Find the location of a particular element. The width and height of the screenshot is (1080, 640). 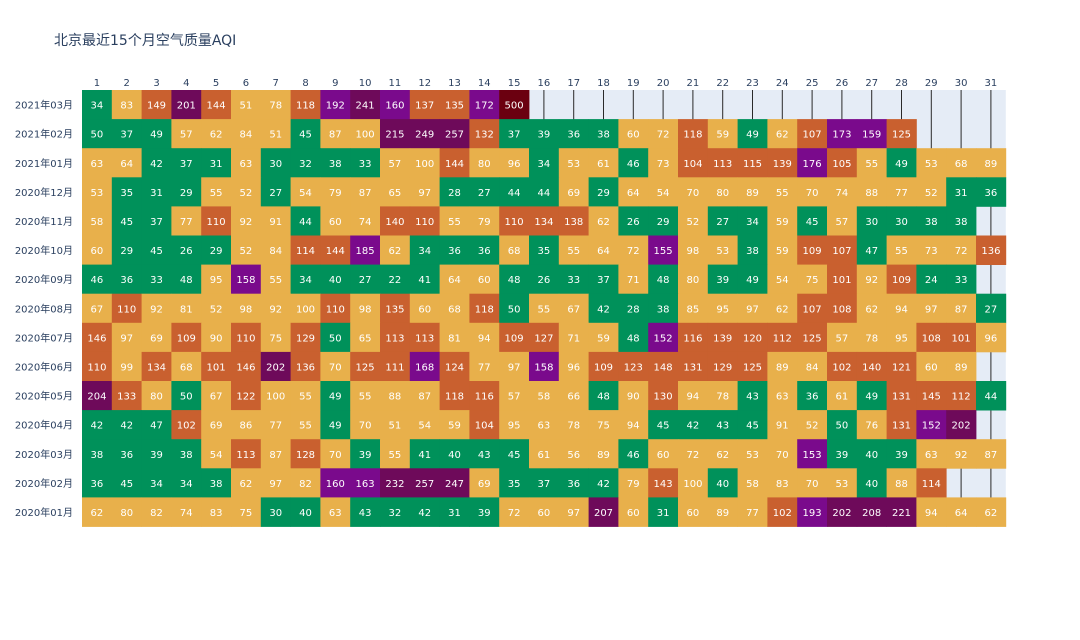

cell-value-label: 145 is located at coordinates (931, 397).